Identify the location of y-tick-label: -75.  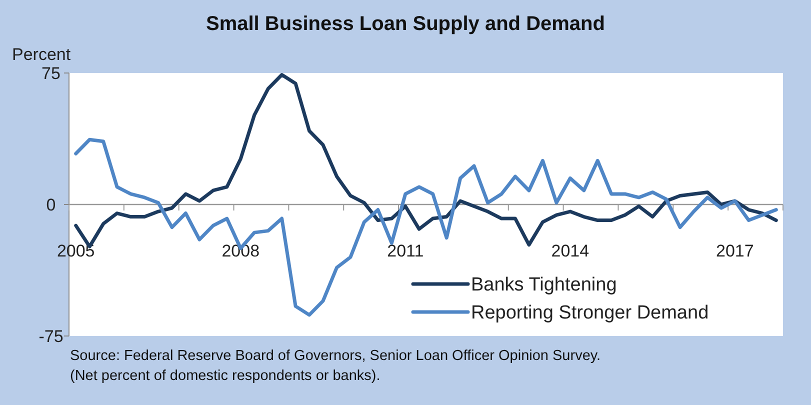
(51, 336).